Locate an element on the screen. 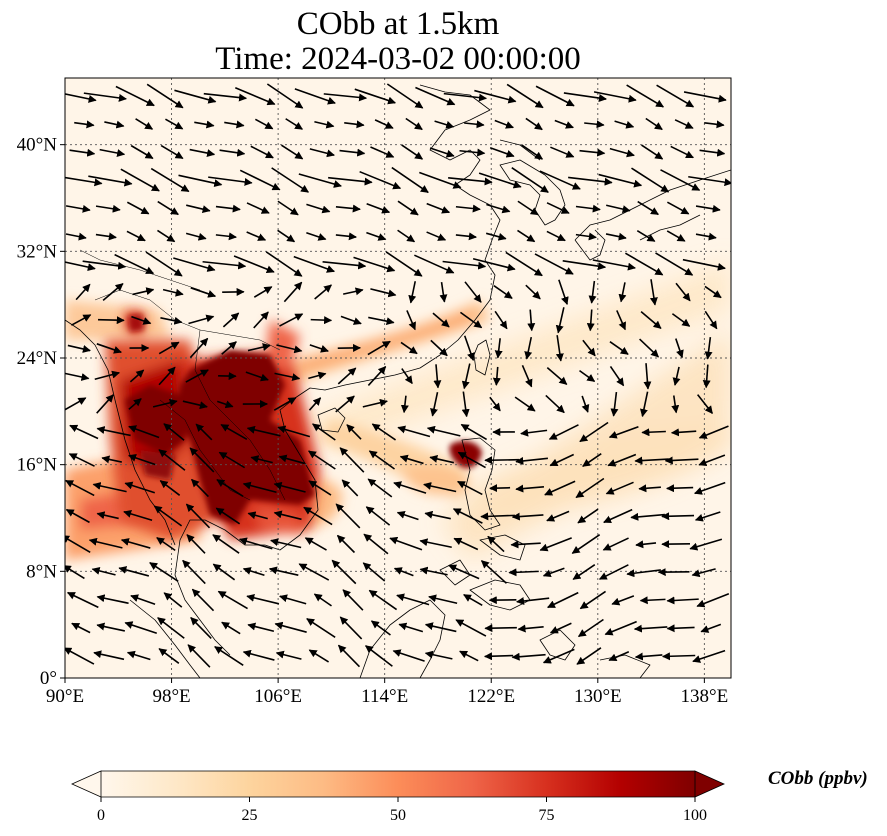  lat-tick-label: 8°N is located at coordinates (41, 571).